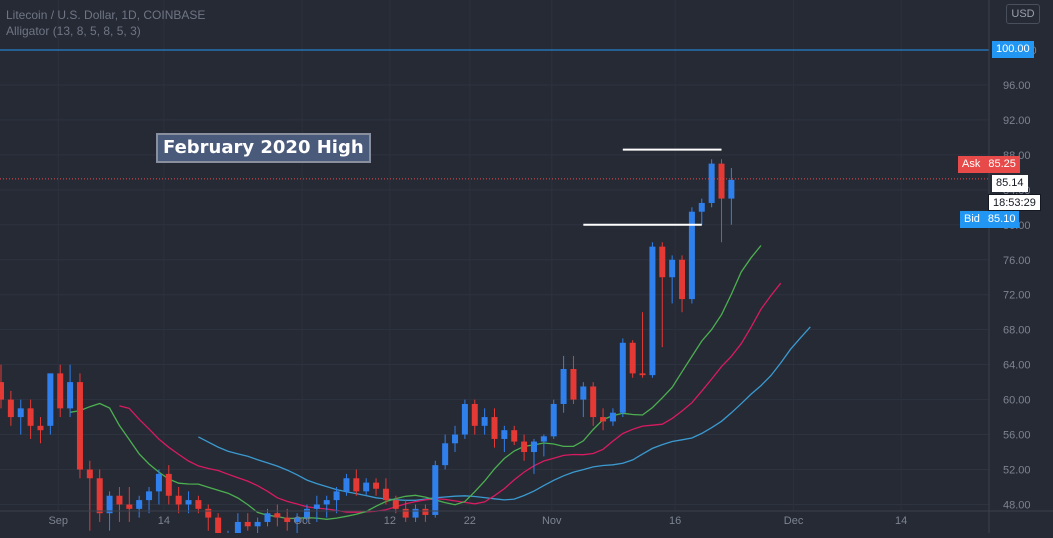 The image size is (1053, 538). What do you see at coordinates (73, 31) in the screenshot?
I see `indicator-title: Alligator (13, 8, 5, 8, 5, 3)` at bounding box center [73, 31].